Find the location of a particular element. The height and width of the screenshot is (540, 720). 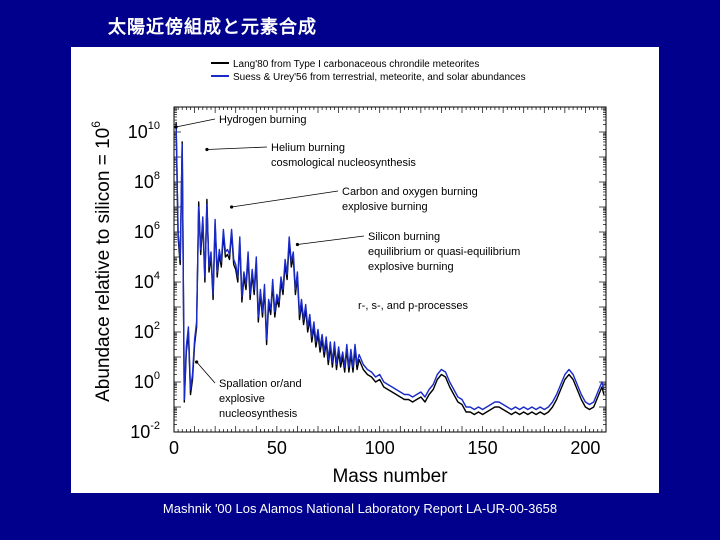

y-tick-label: 10² is located at coordinates (147, 331).